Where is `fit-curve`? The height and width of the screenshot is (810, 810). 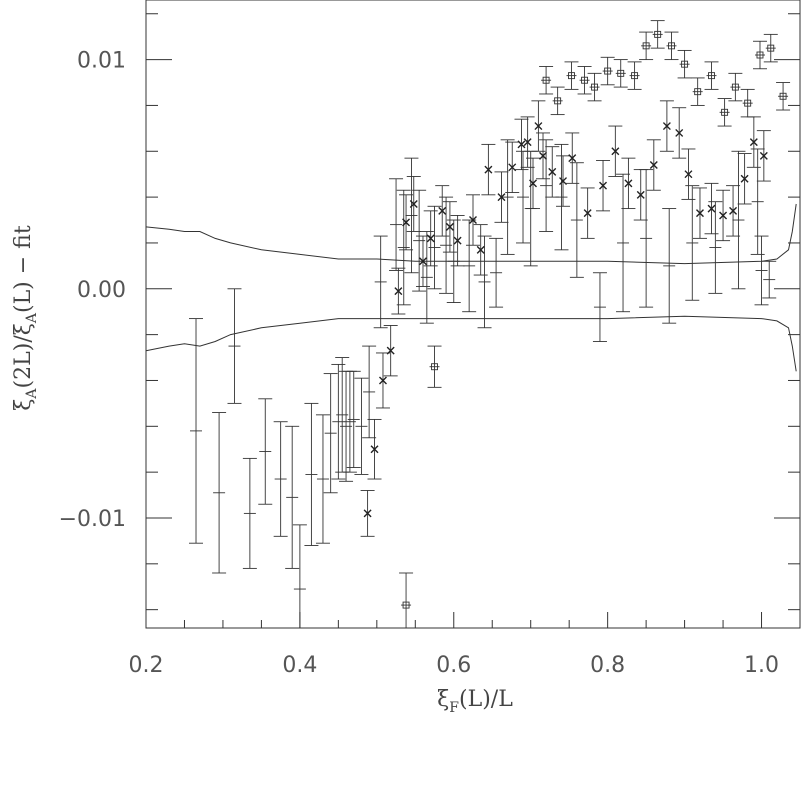
fit-curve is located at coordinates (471, 234).